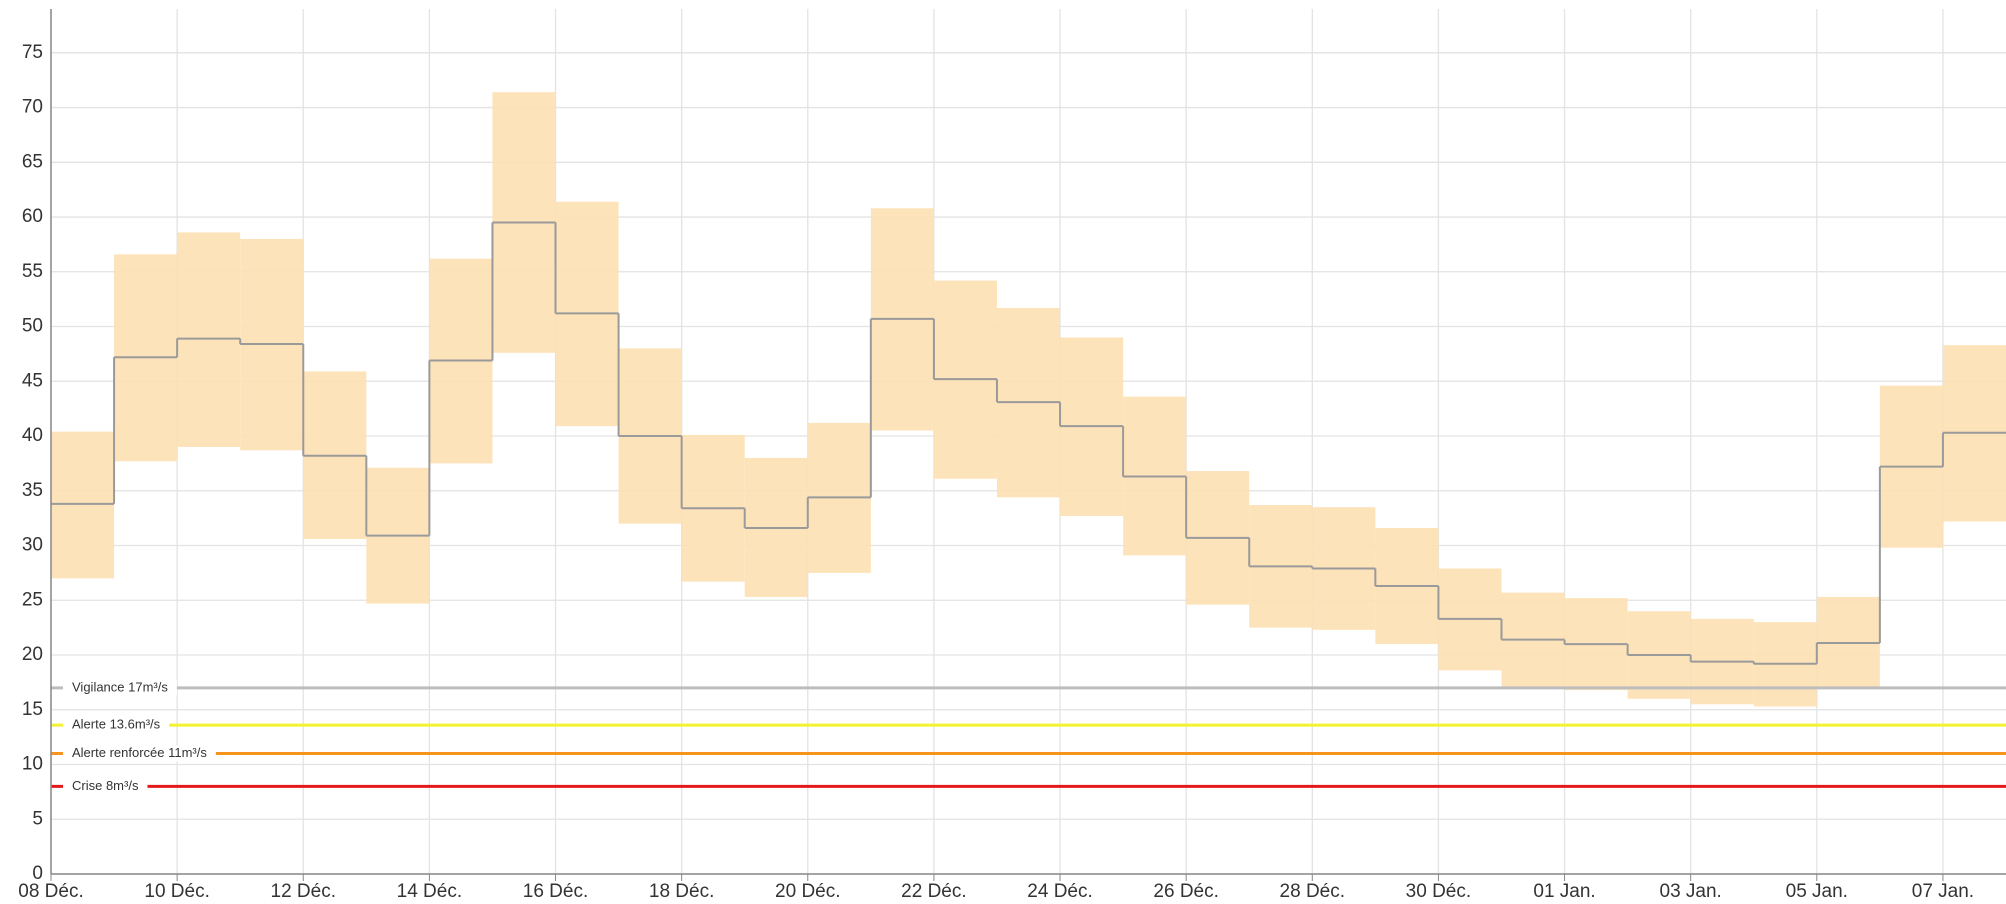 The width and height of the screenshot is (2006, 904). I want to click on y-tick-label: 50, so click(32, 326).